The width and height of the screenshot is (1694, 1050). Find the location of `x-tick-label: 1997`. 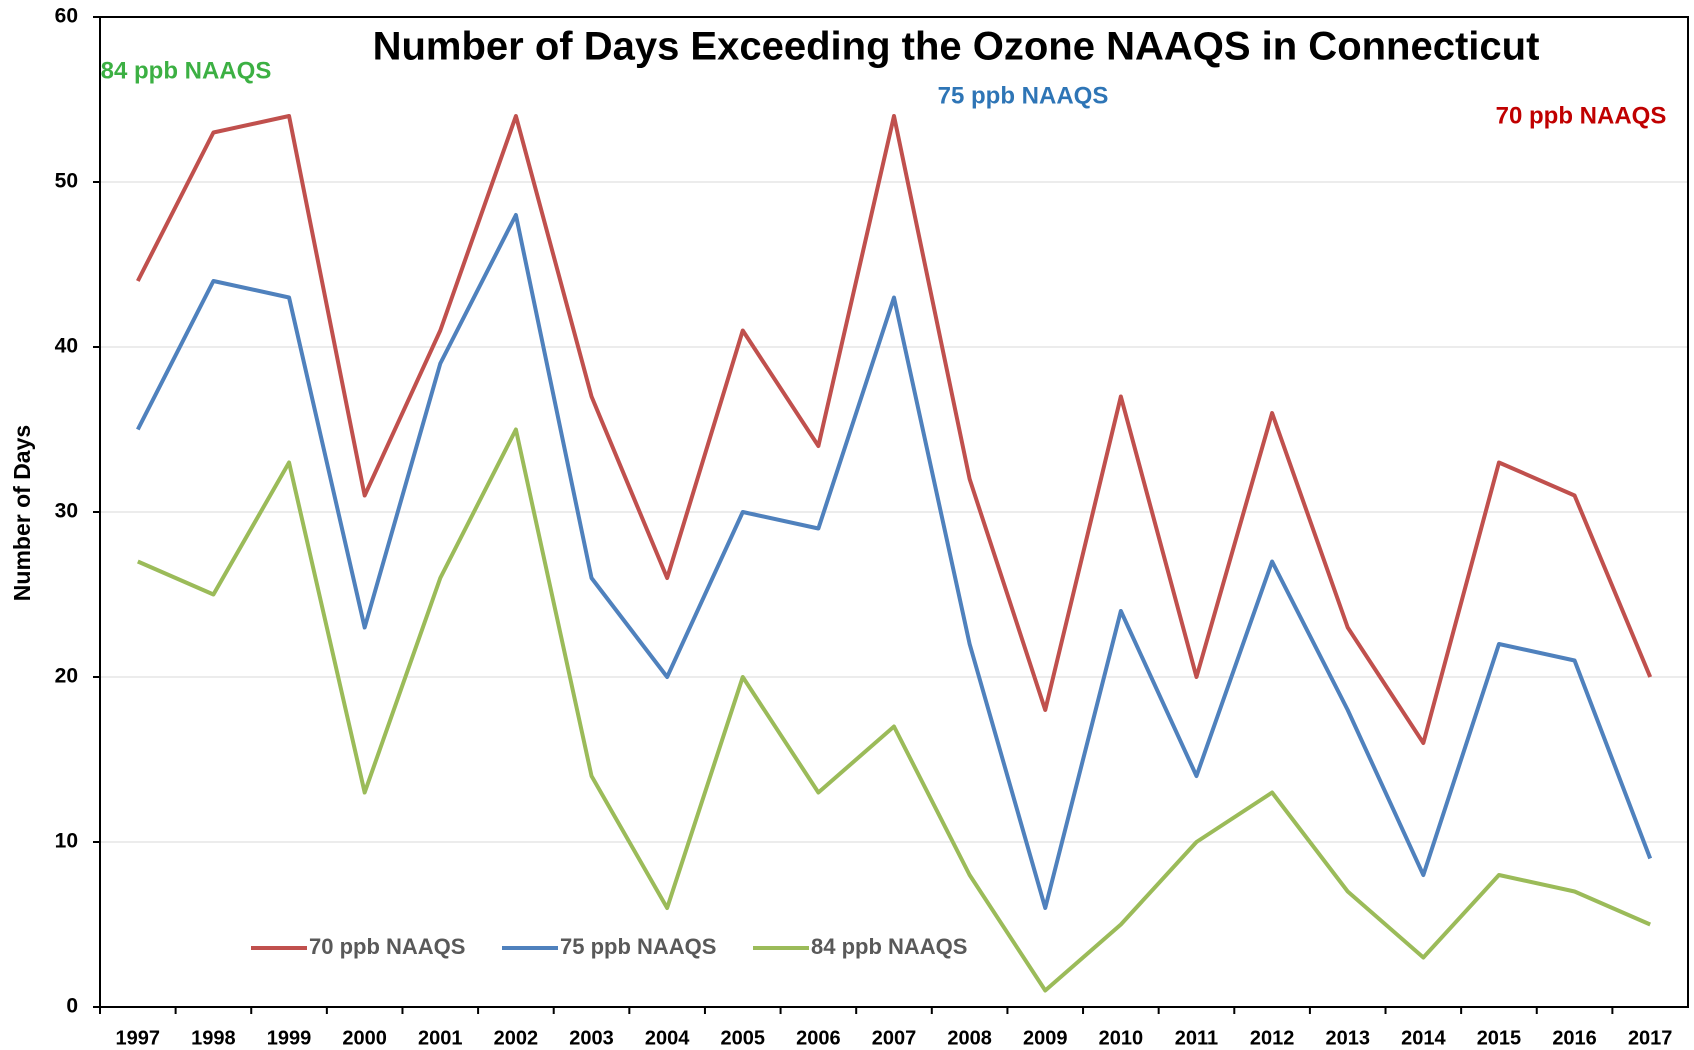

x-tick-label: 1997 is located at coordinates (138, 1038).